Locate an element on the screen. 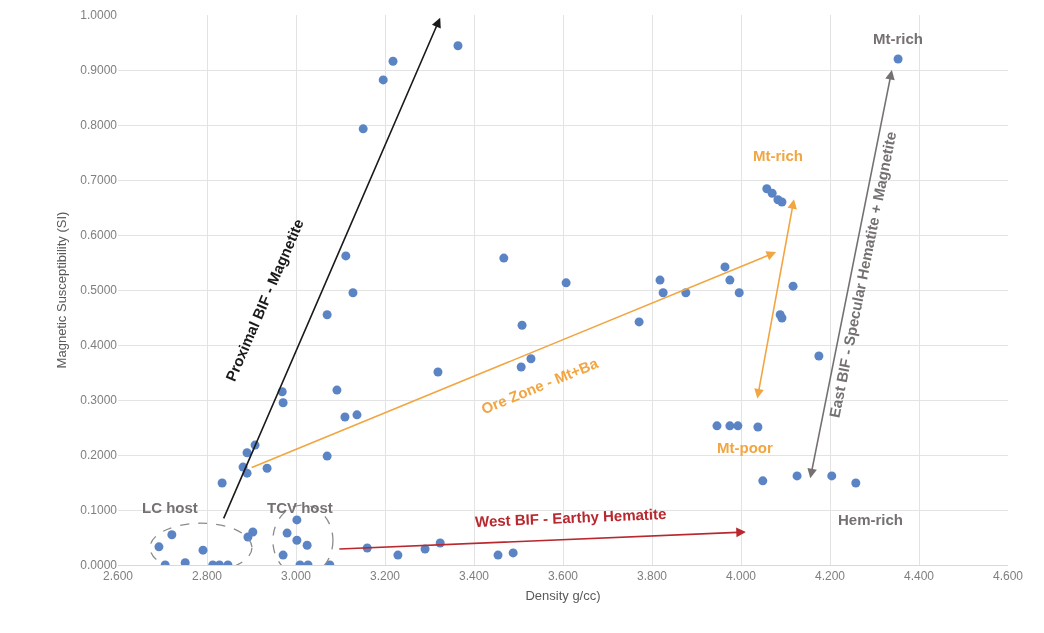 Image resolution: width=1044 pixels, height=633 pixels. y-tick-label: 0.6000 is located at coordinates (99, 235).